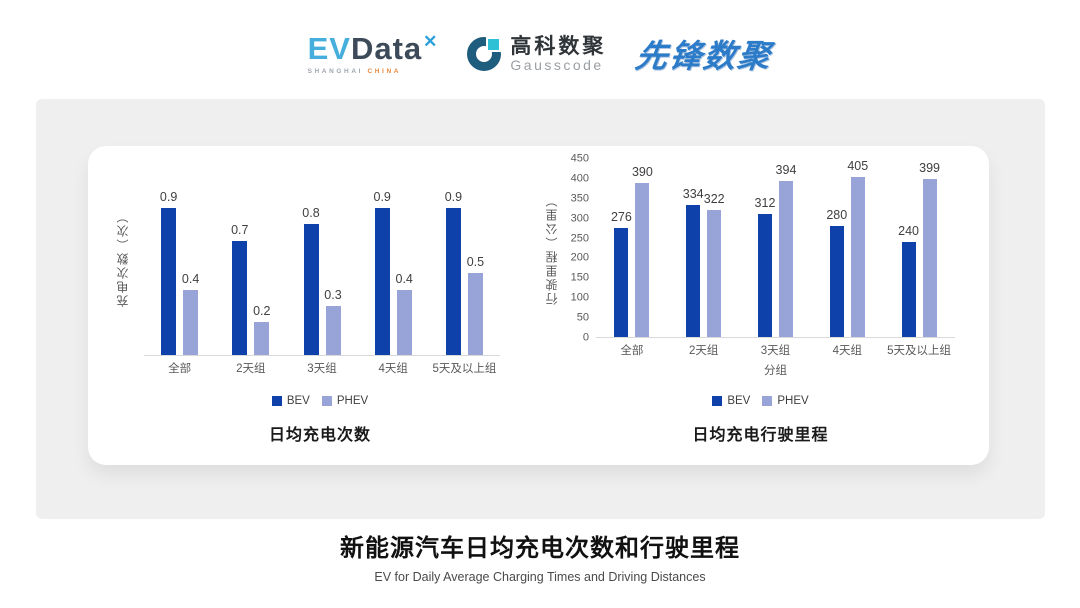  I want to click on bar-bev: 0.7, so click(239, 289).